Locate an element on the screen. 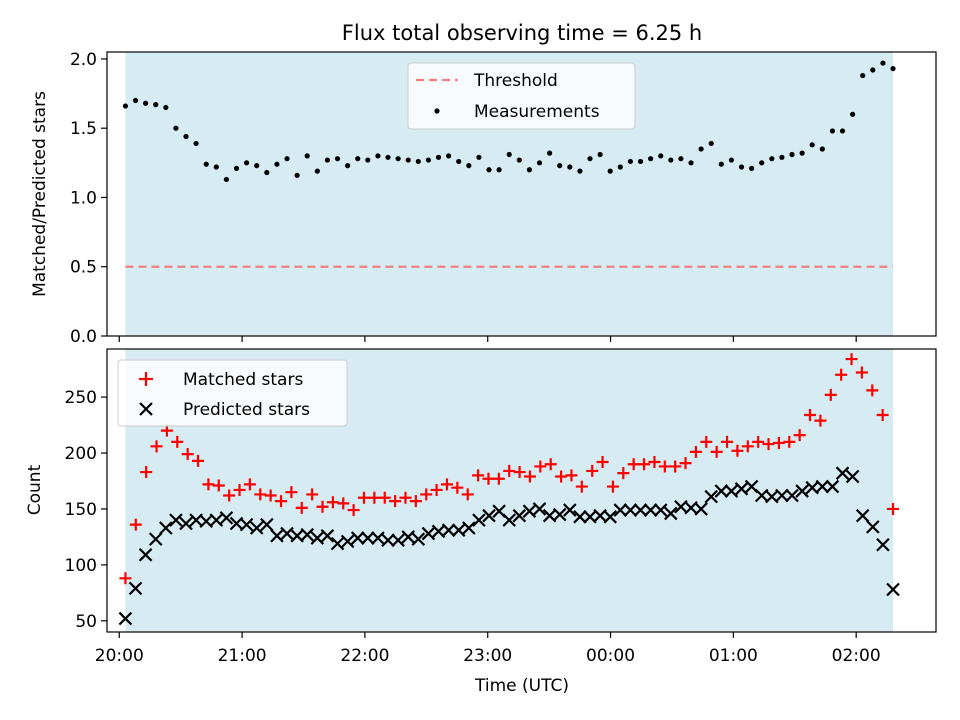 This screenshot has height=720, width=960. x-tick-label: 01:00 is located at coordinates (733, 656).